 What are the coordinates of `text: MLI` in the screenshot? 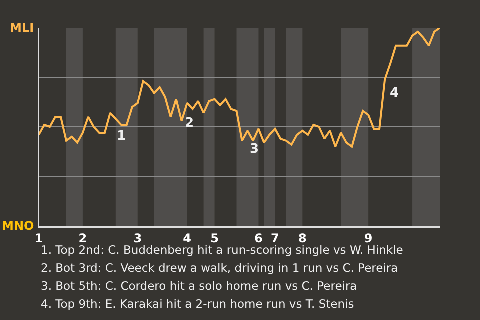 It's located at (22, 28).